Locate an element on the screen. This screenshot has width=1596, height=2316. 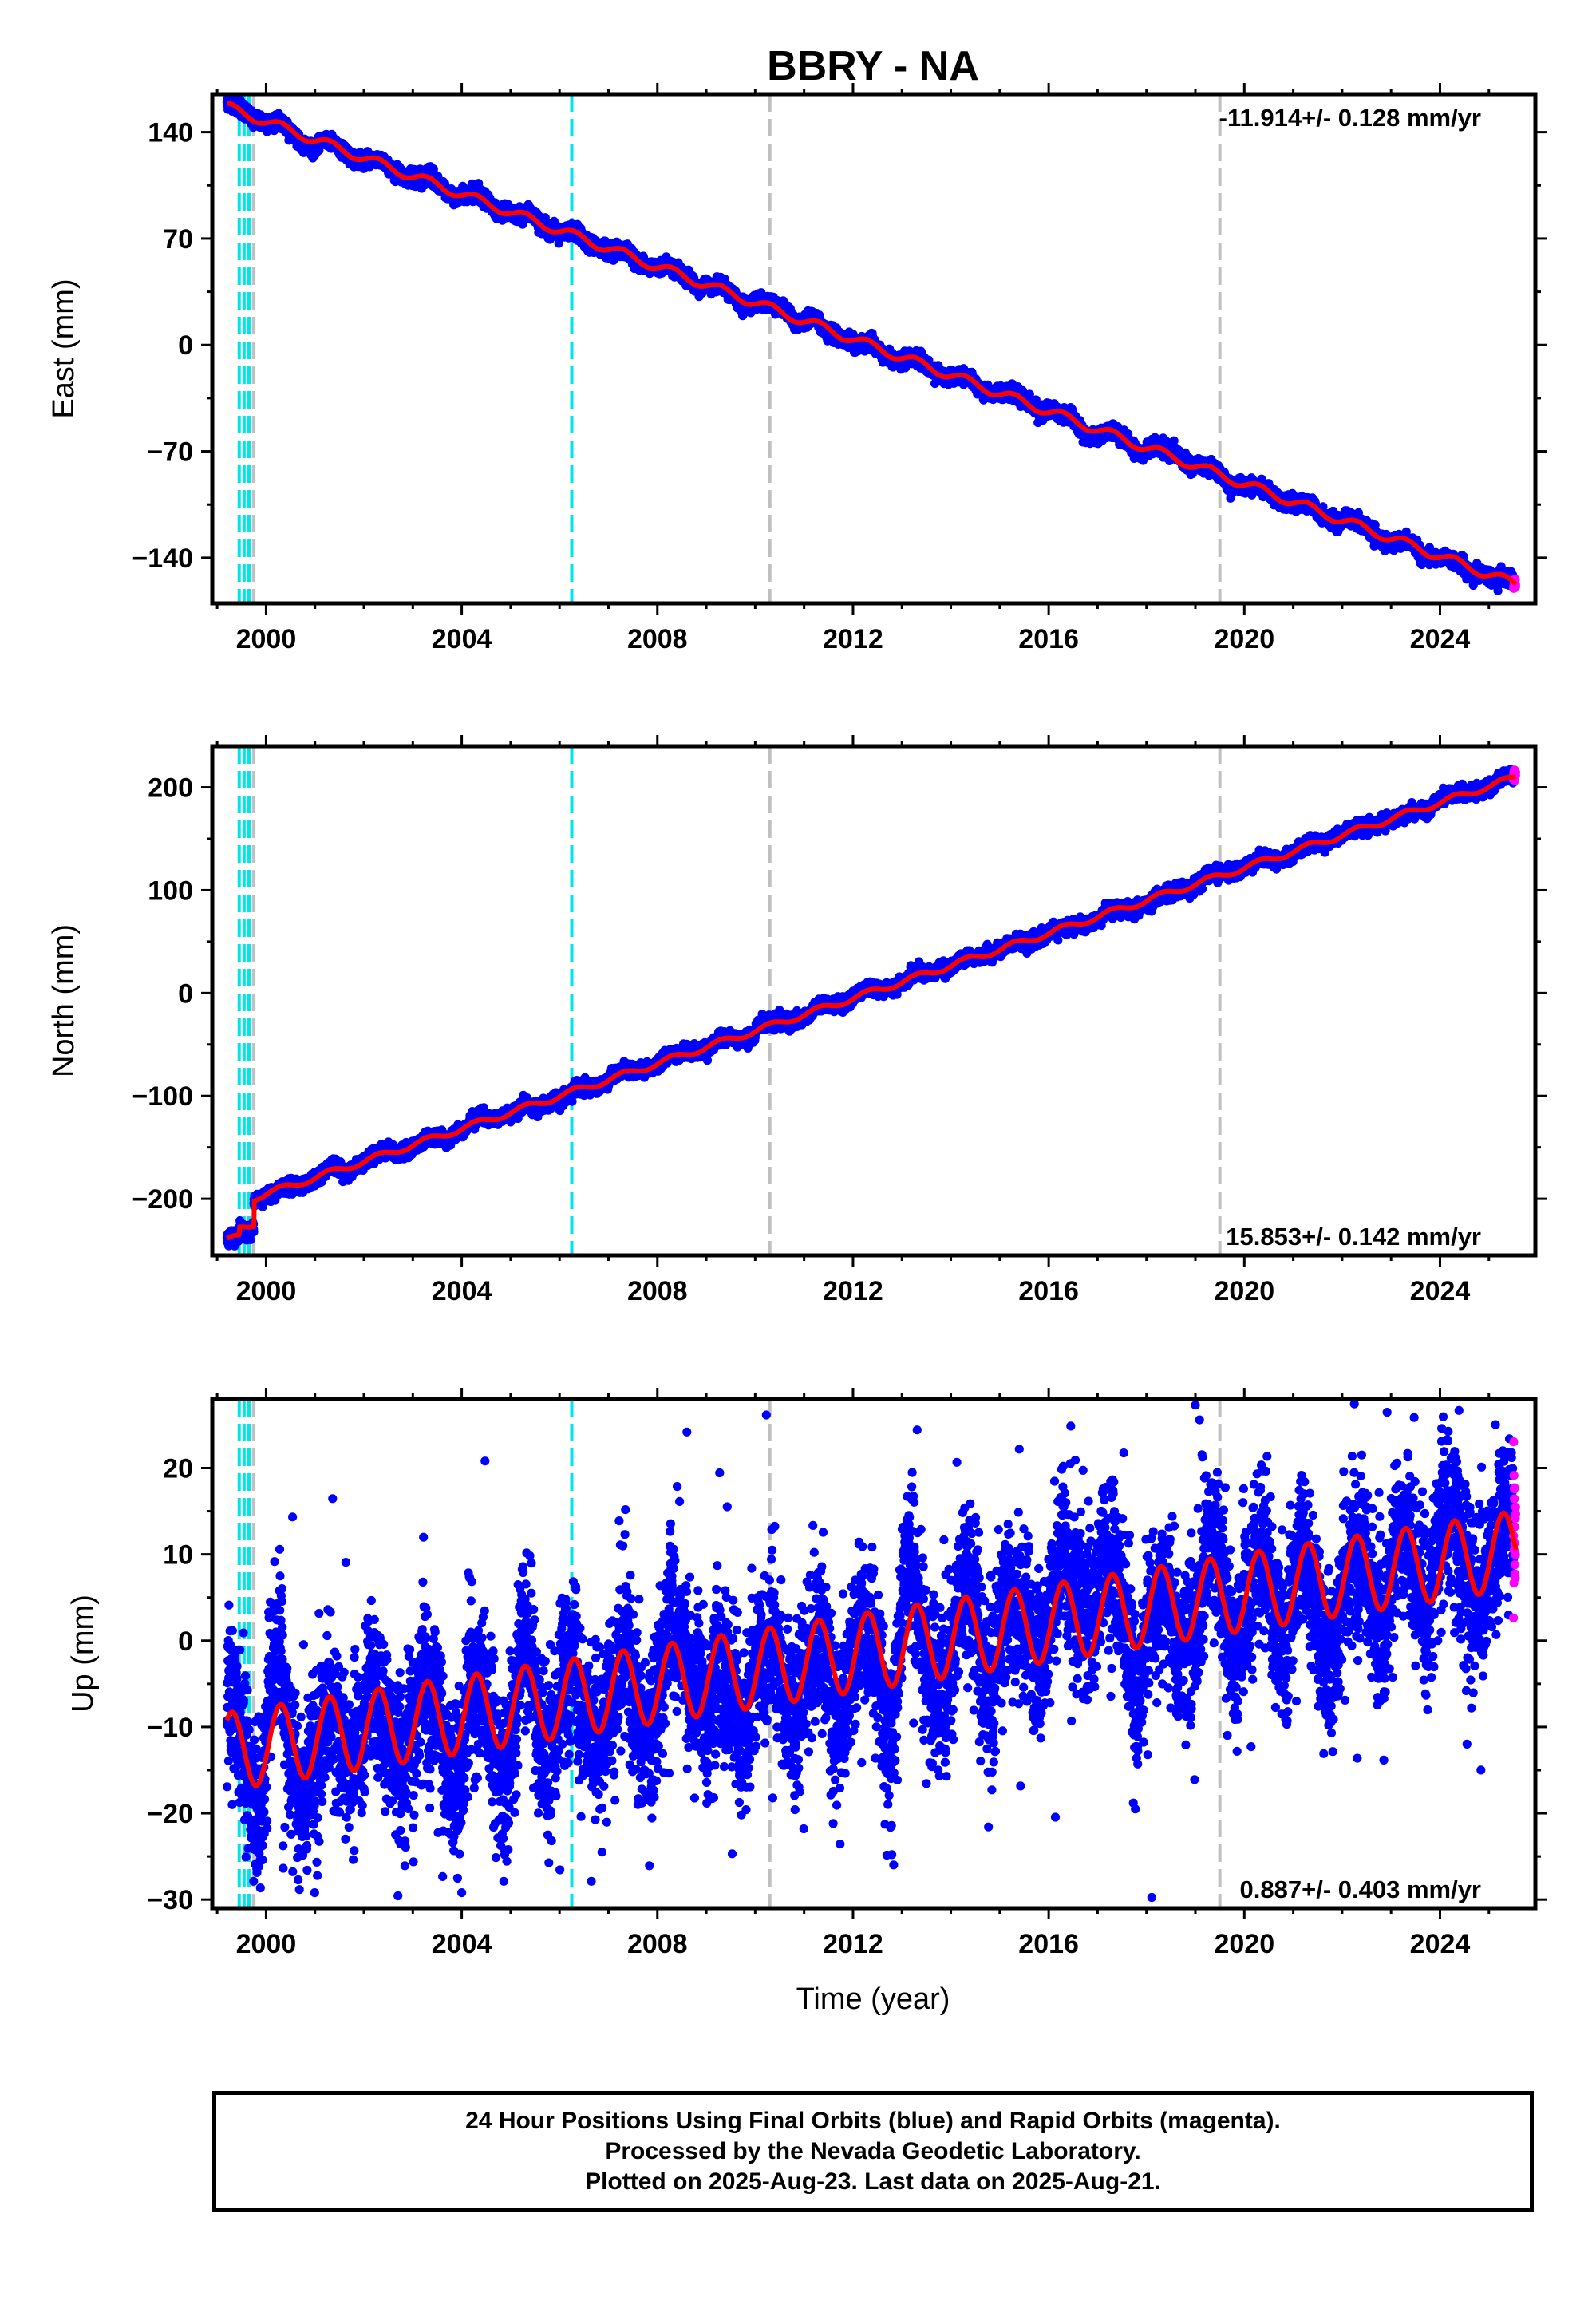
y-axis-label: East (mm) is located at coordinates (64, 348).